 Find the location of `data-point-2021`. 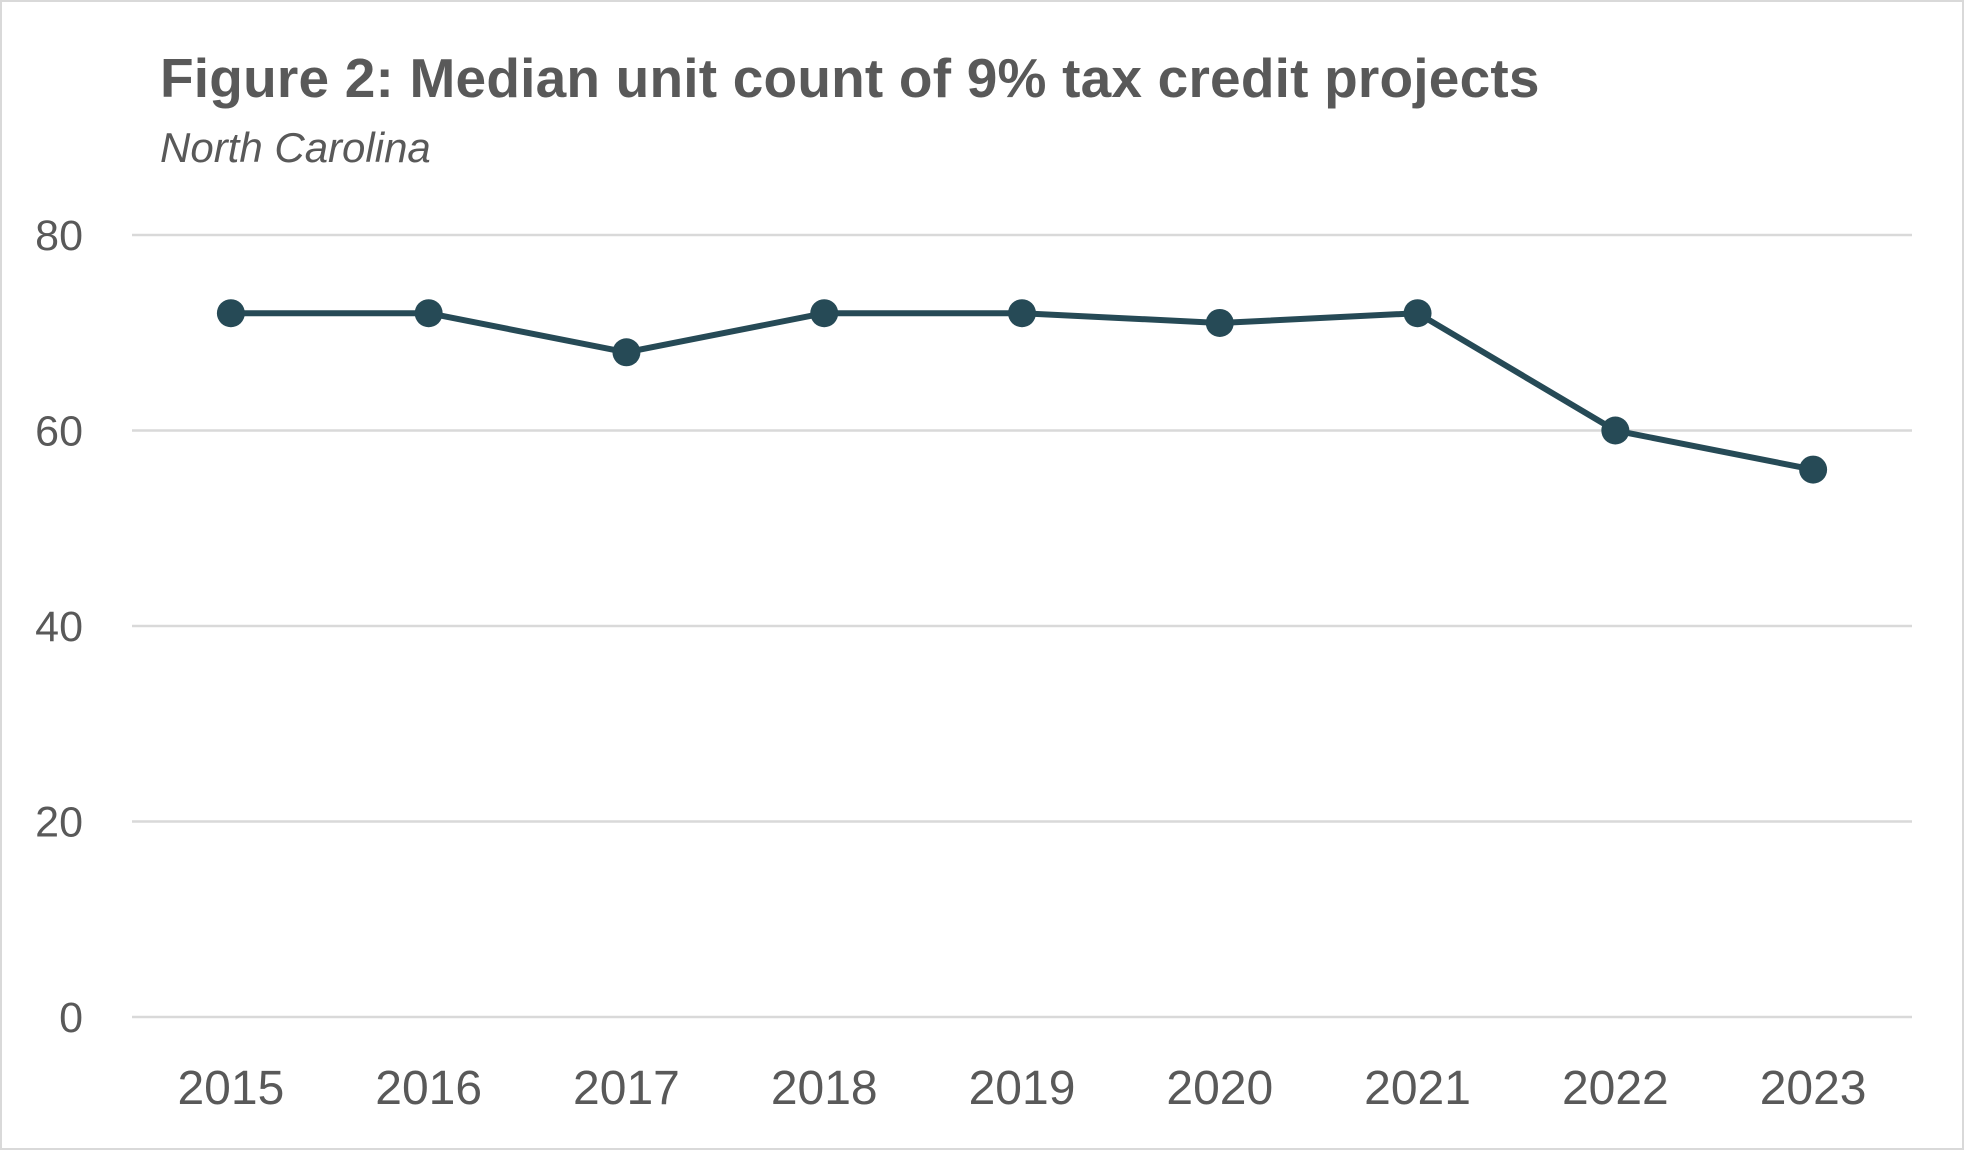

data-point-2021 is located at coordinates (1417, 313).